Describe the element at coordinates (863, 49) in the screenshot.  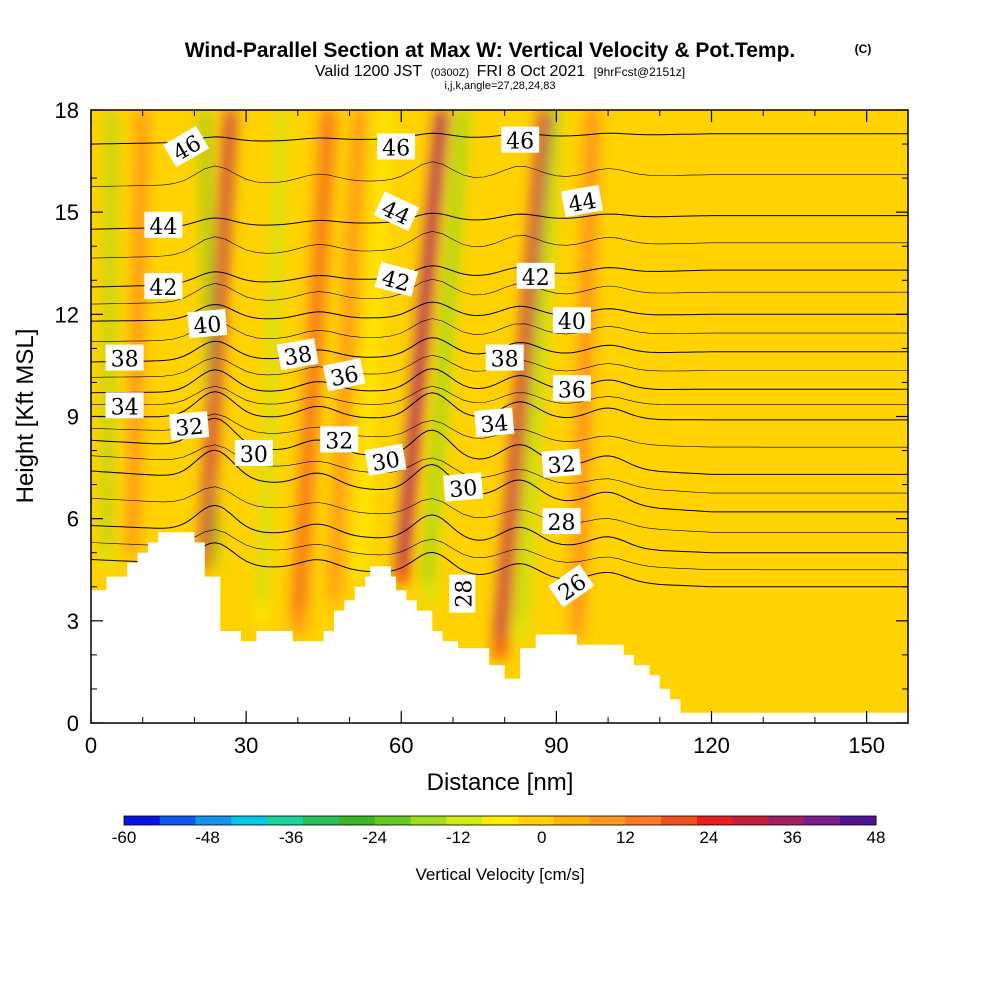
I see `copyright-mark: (C)` at that location.